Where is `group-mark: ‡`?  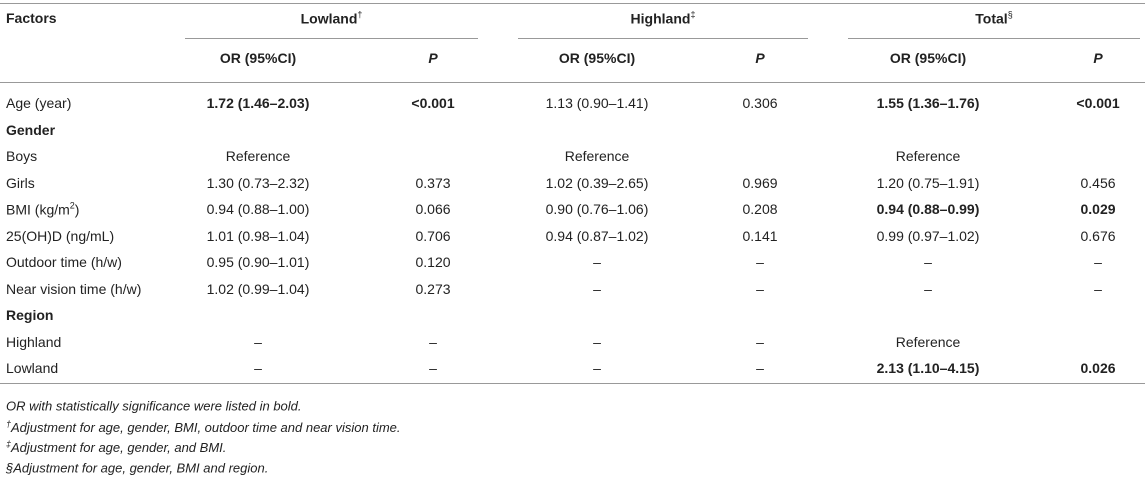 group-mark: ‡ is located at coordinates (693, 14).